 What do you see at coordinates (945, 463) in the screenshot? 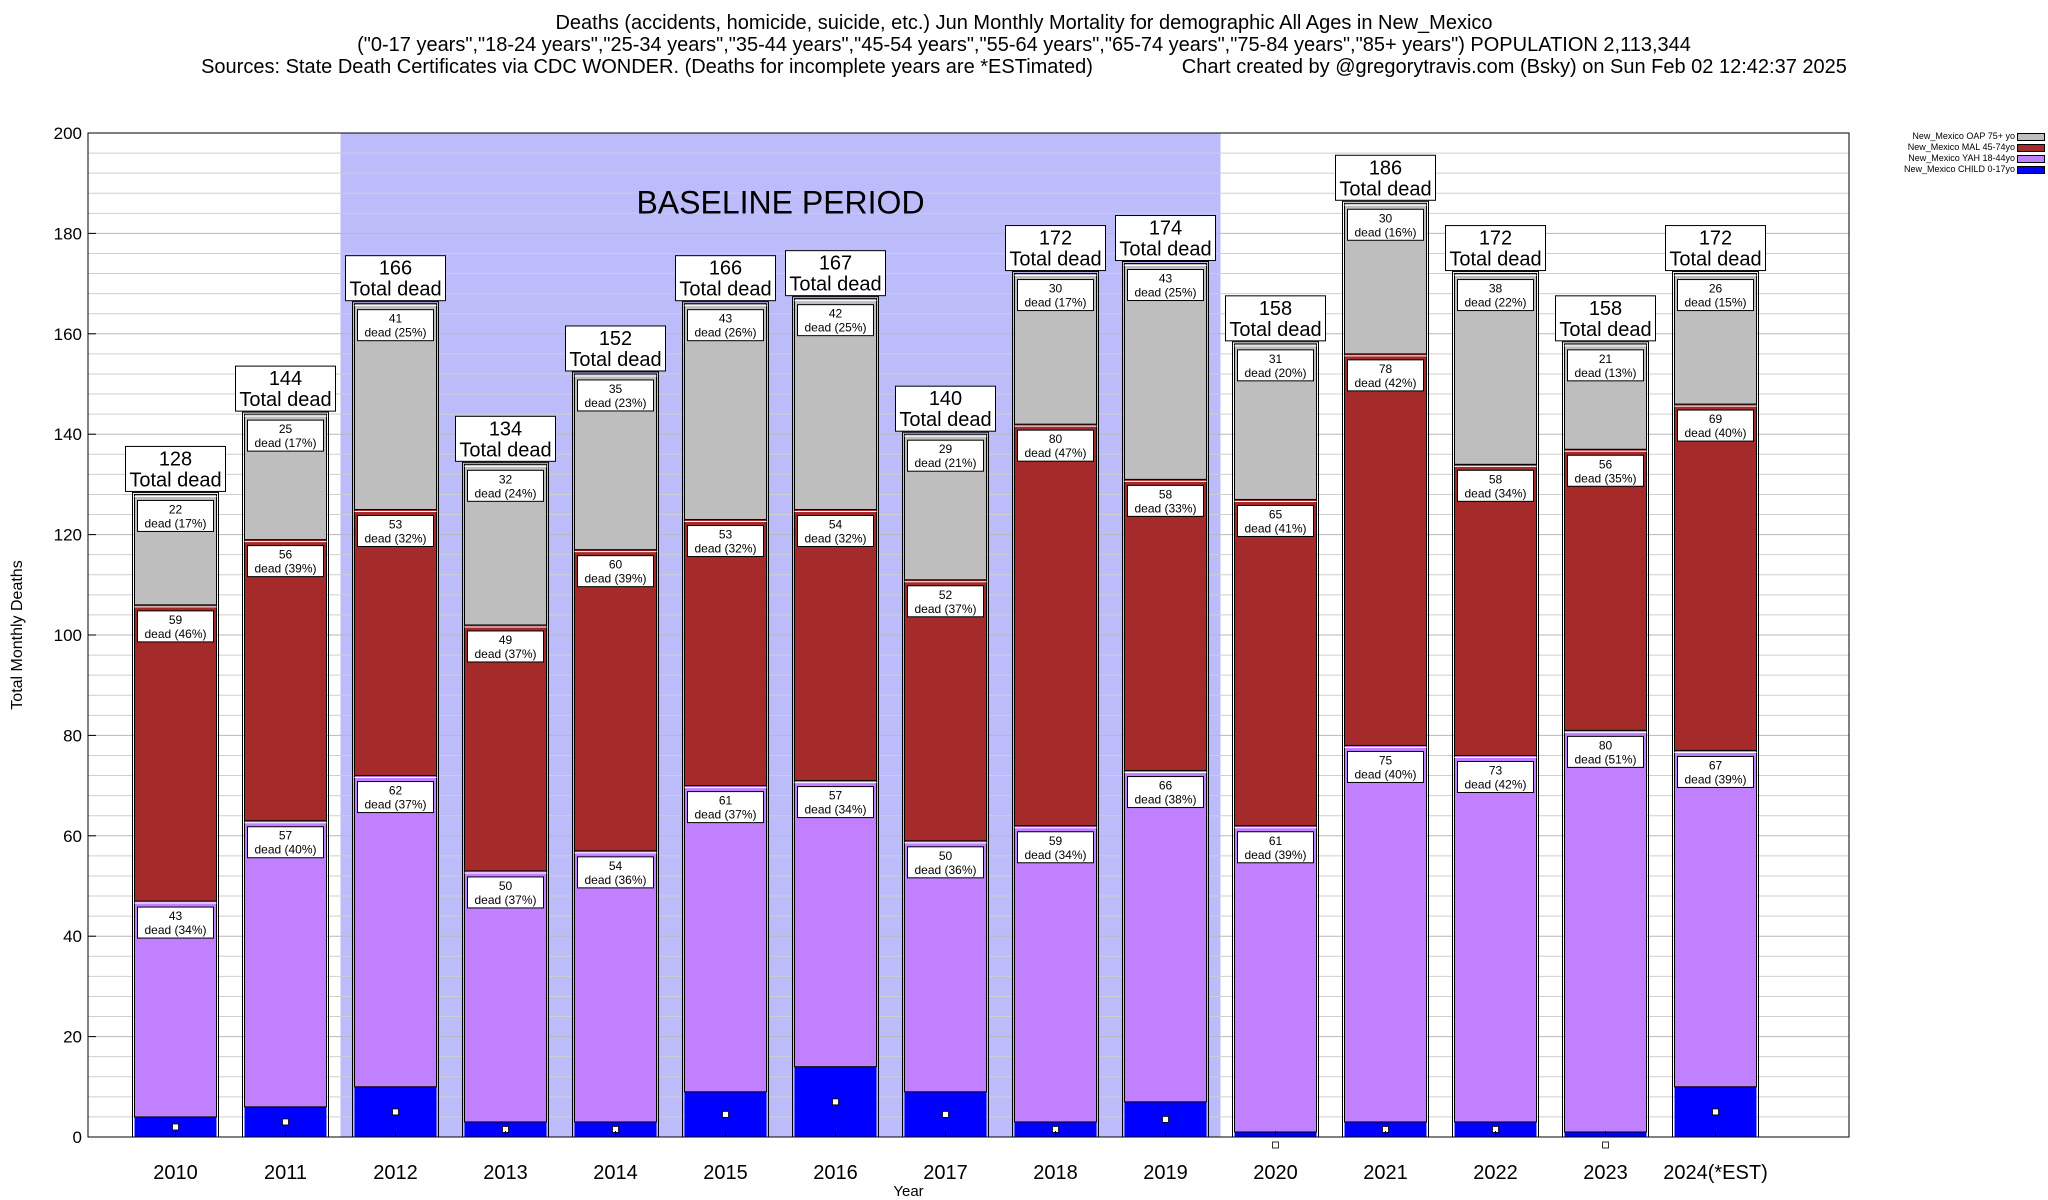
I see `segment-label-percent: dead (21%)` at bounding box center [945, 463].